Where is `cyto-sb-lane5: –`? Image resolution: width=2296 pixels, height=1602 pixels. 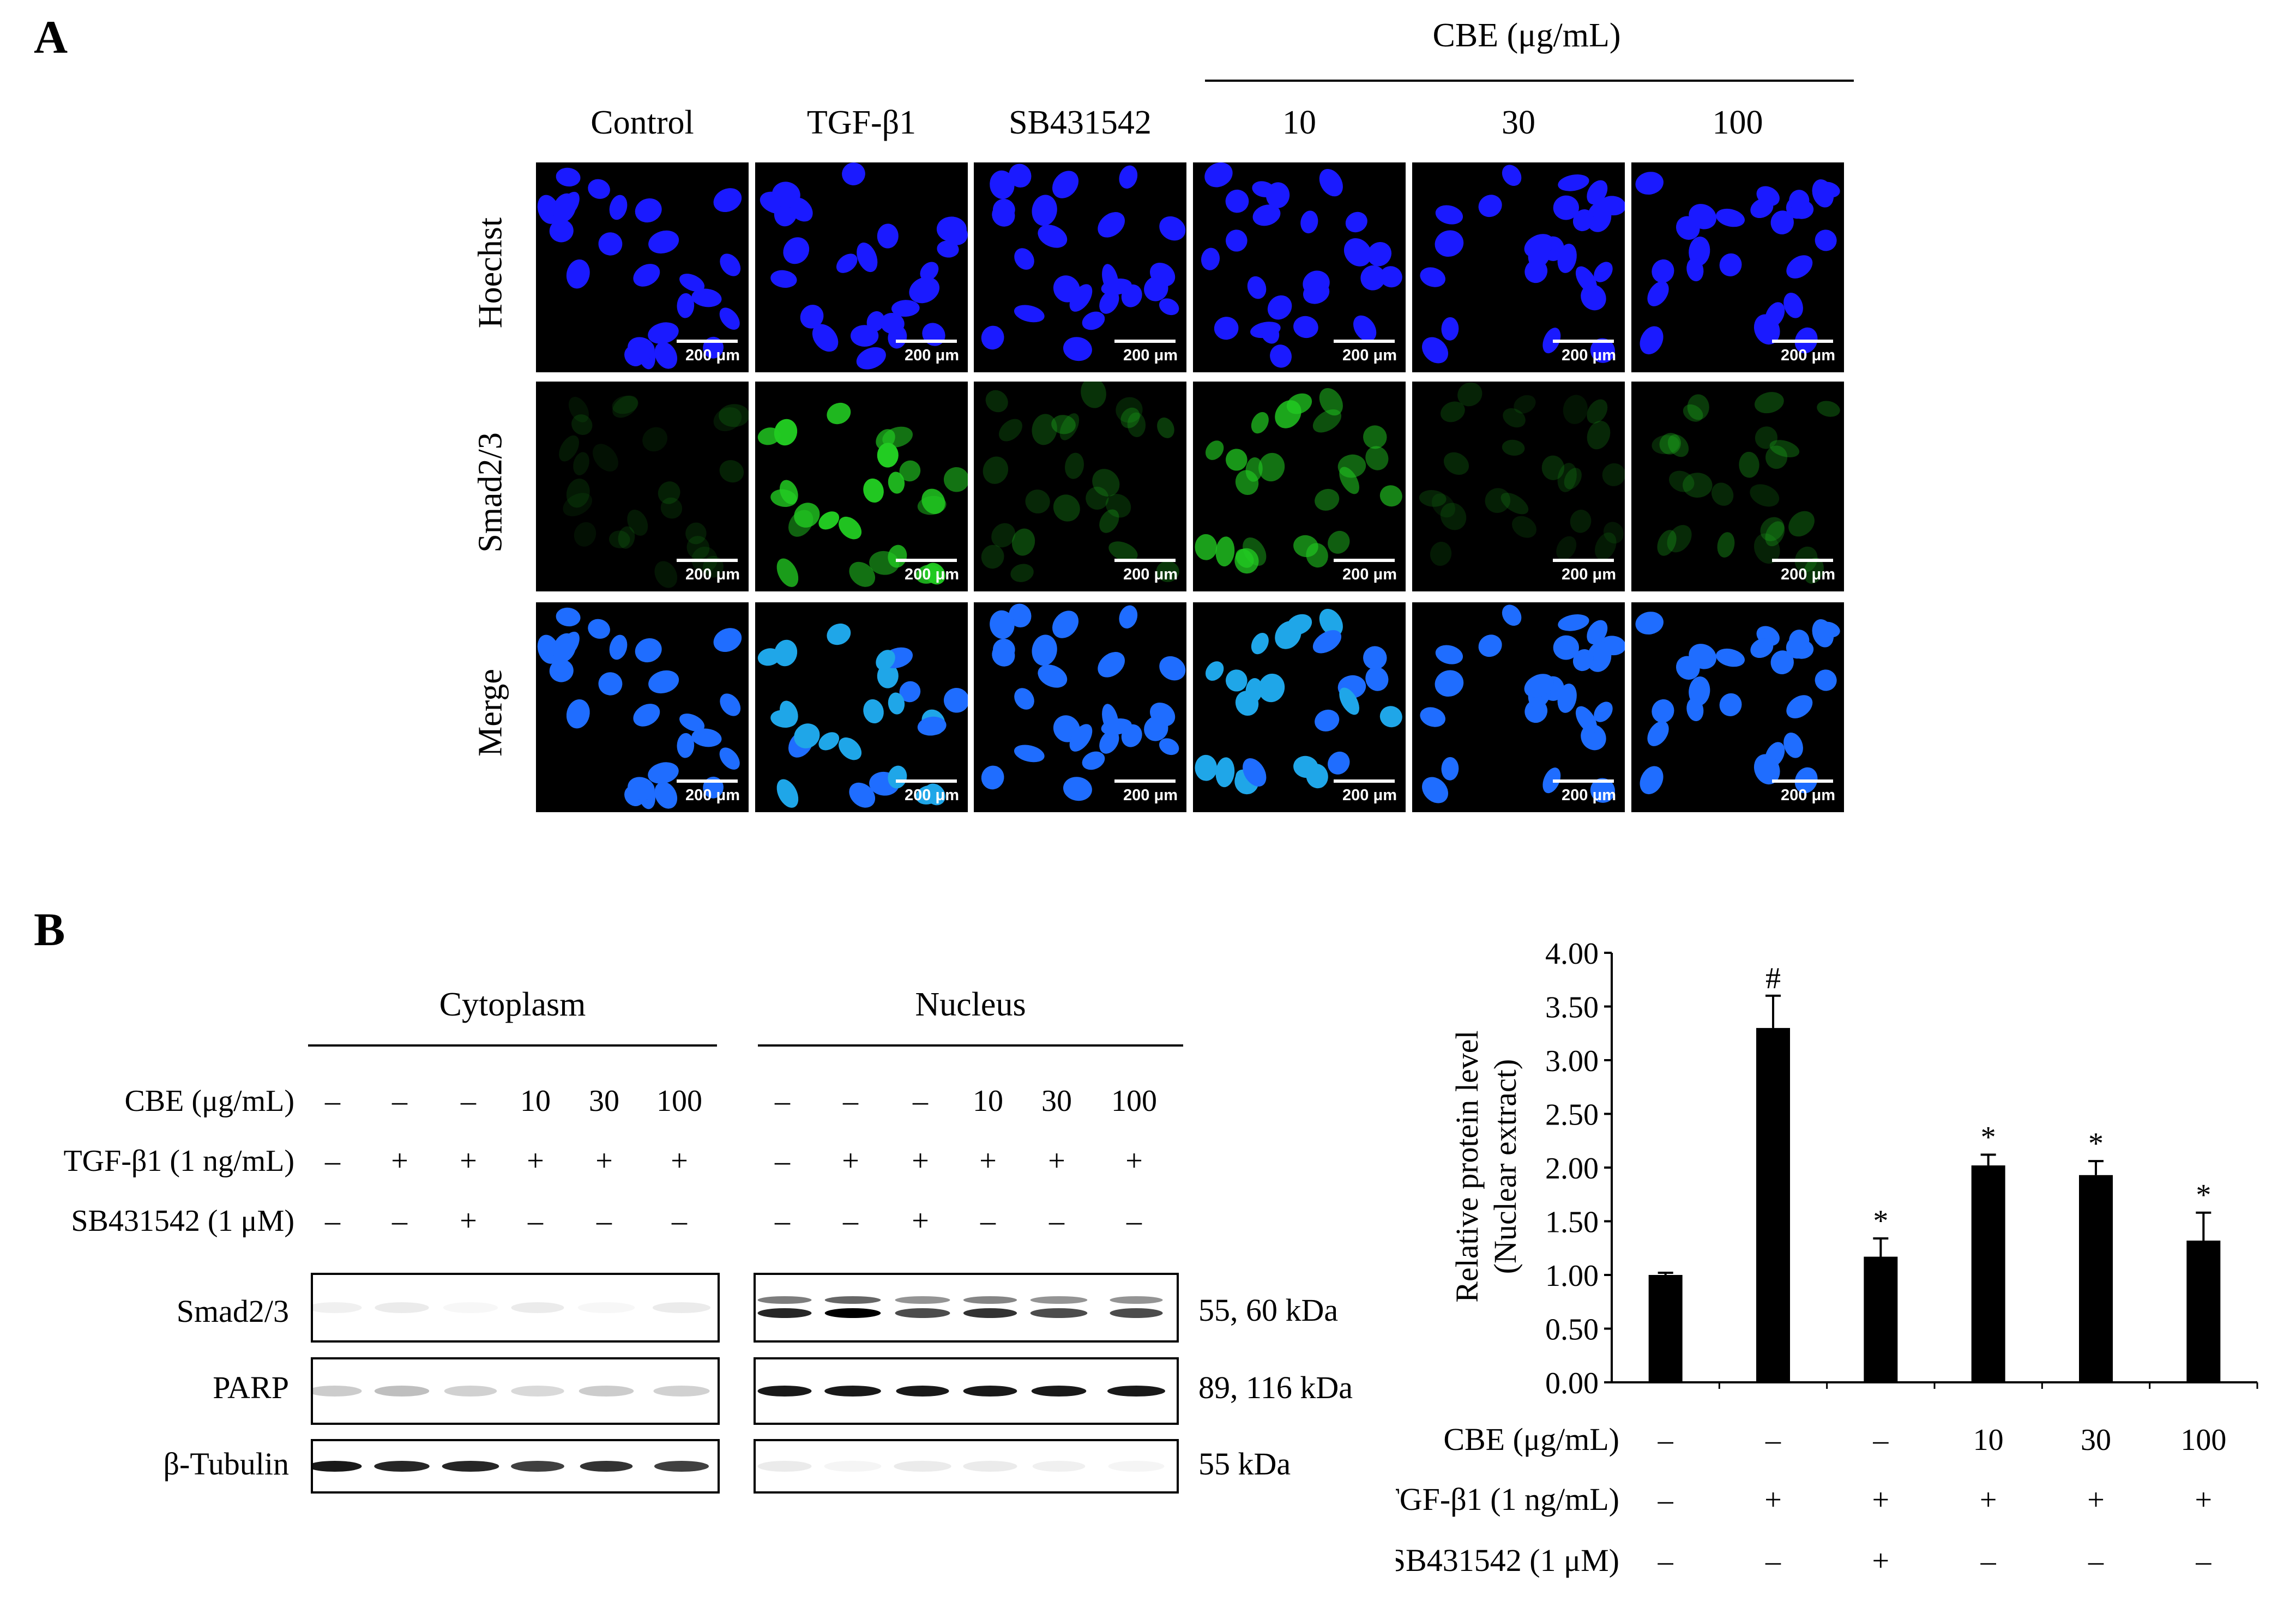
cyto-sb-lane5: – is located at coordinates (604, 1221).